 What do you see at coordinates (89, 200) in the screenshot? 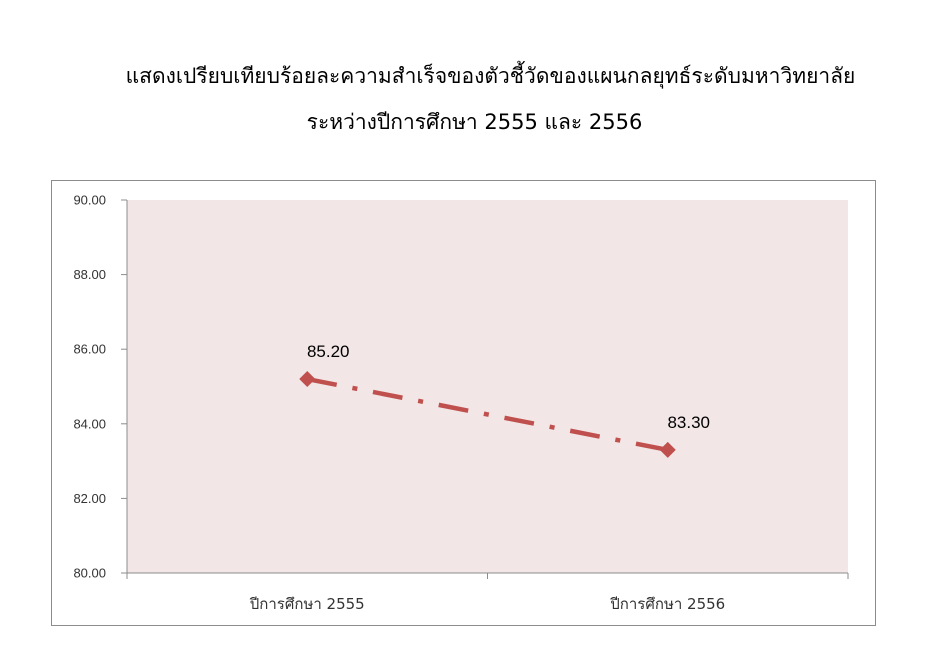
I see `y-tick-label: 90.00` at bounding box center [89, 200].